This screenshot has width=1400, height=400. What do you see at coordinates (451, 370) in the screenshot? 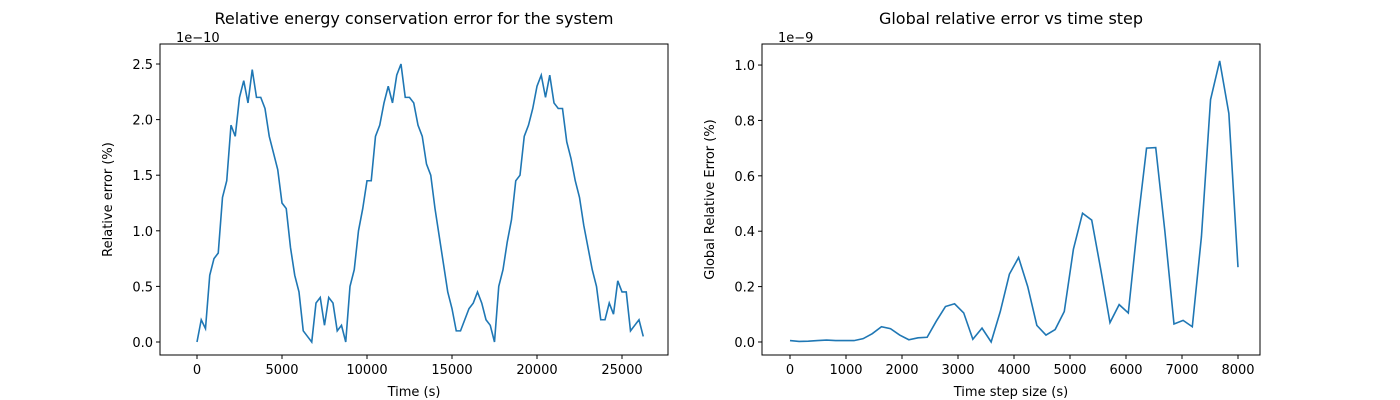
I see `x-tick-label: 15000` at bounding box center [451, 370].